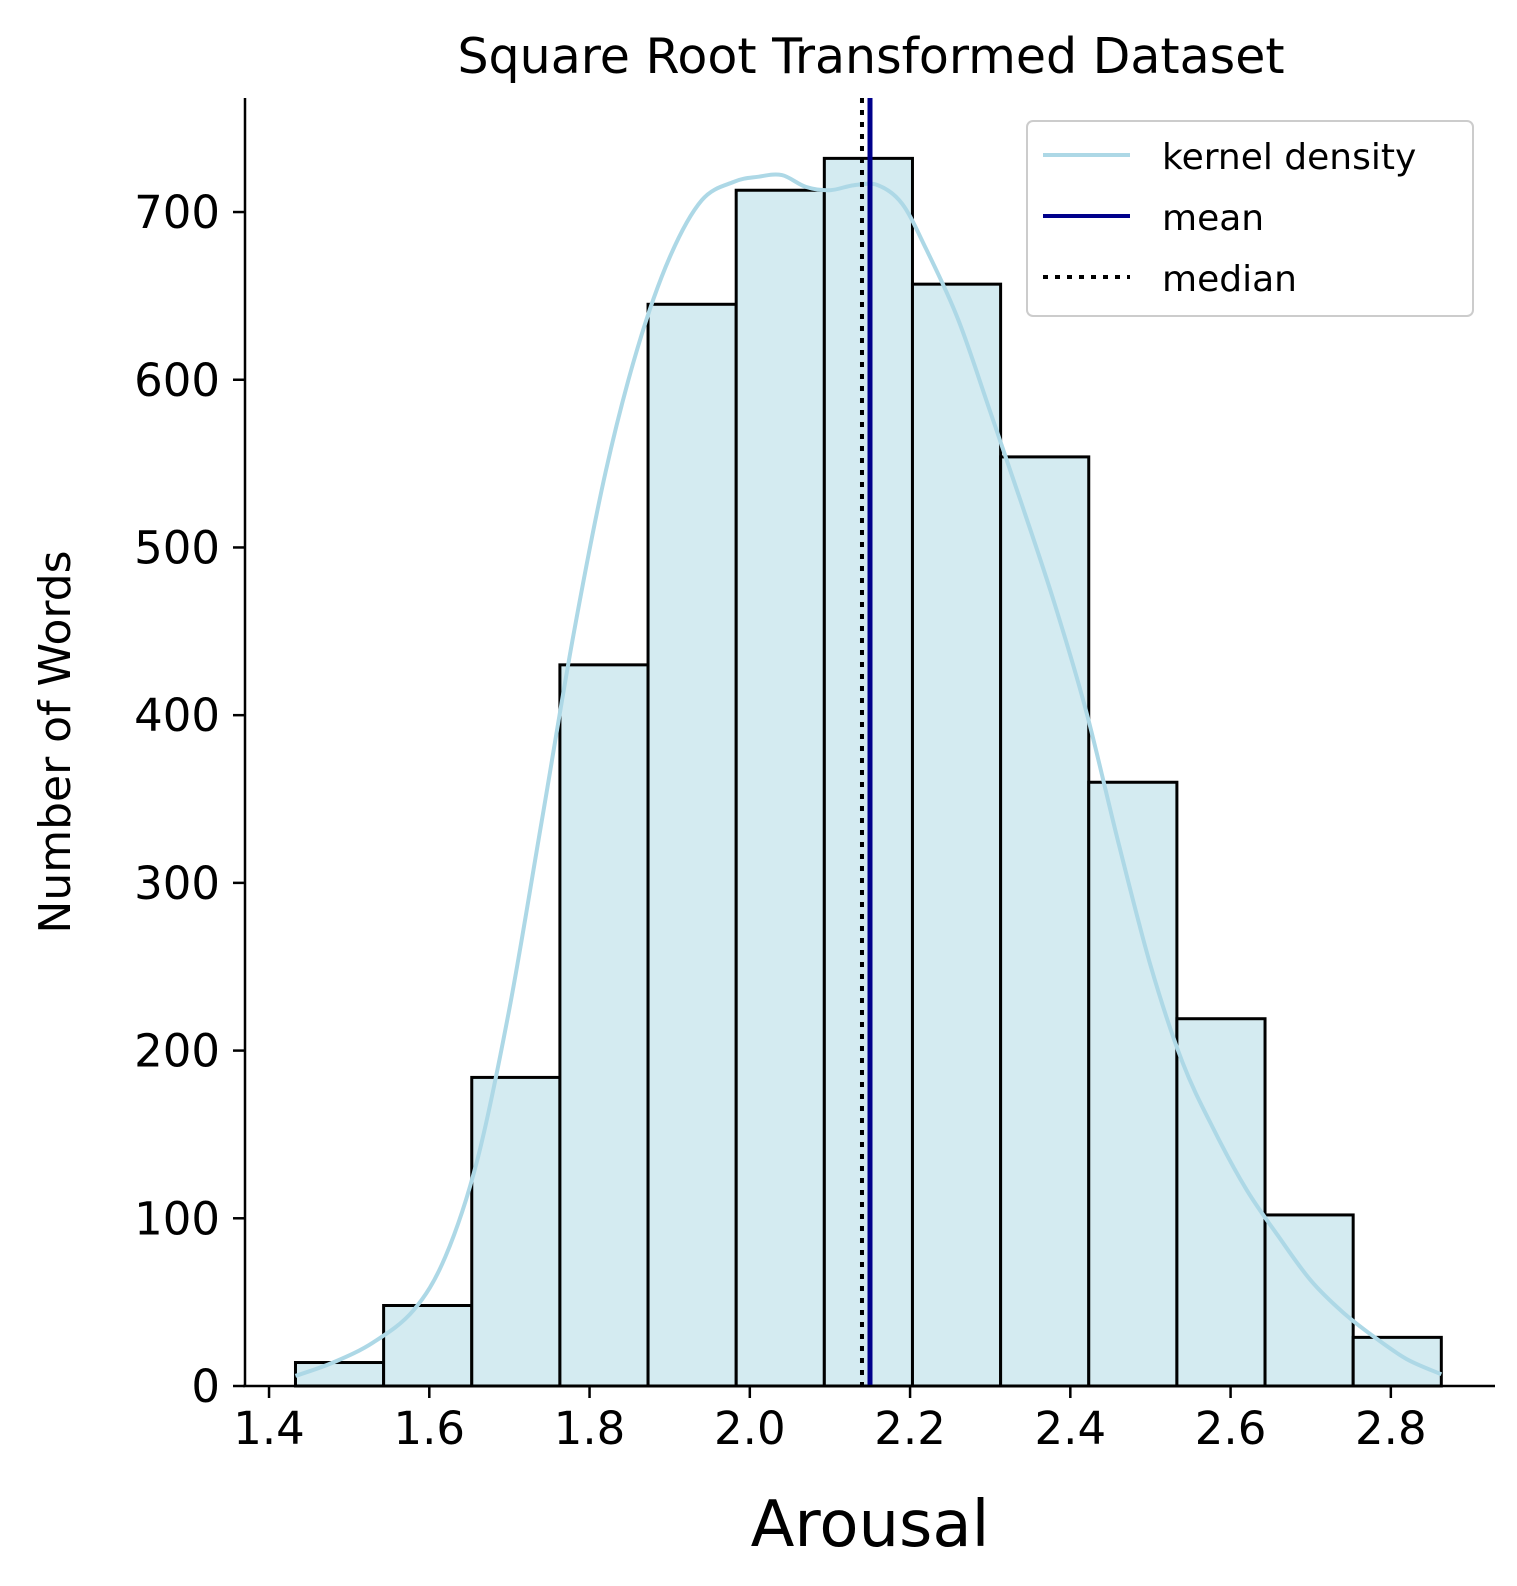 The height and width of the screenshot is (1586, 1517). What do you see at coordinates (830, 1420) in the screenshot?
I see `x-axis-ticks: 1.4 1.6 1.8 2.0 2.2 2.4 2.6 2.8` at bounding box center [830, 1420].